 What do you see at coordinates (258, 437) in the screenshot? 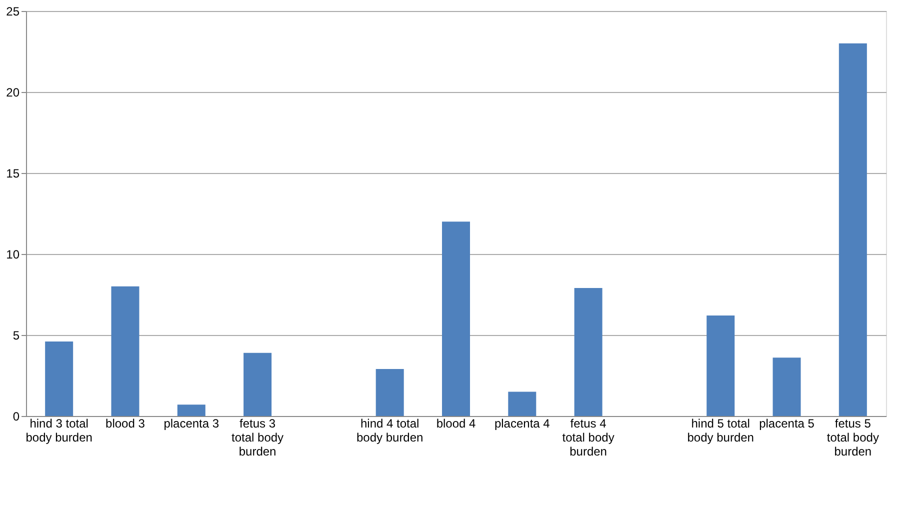
I see `x-tick-label: fetus 3 total body burden` at bounding box center [258, 437].